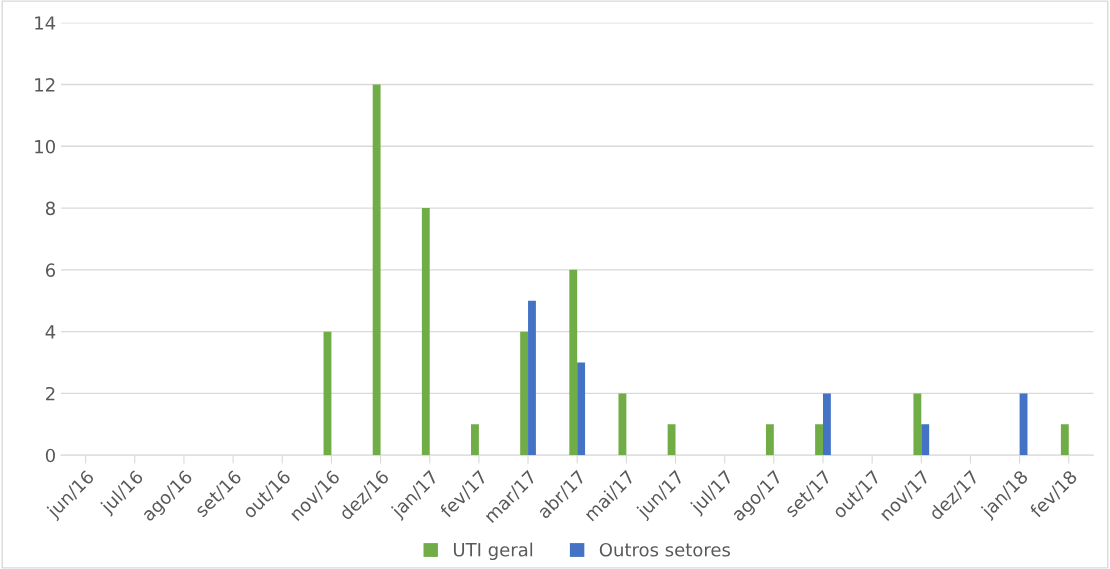 This screenshot has height=569, width=1110. I want to click on y-tick-label: 4, so click(50, 332).